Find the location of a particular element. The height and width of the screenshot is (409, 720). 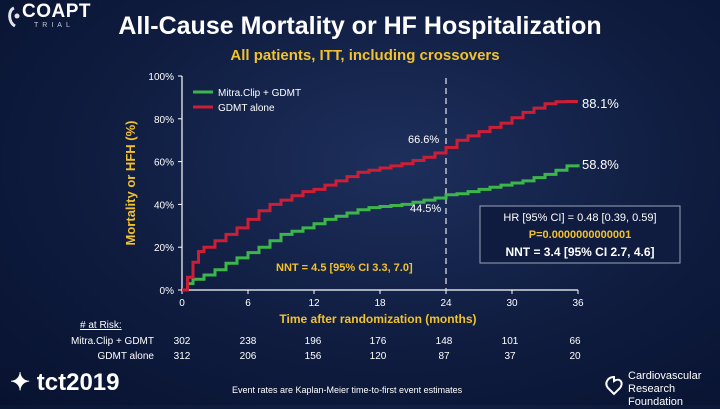

crf-line1: Cardiovascular is located at coordinates (665, 376).